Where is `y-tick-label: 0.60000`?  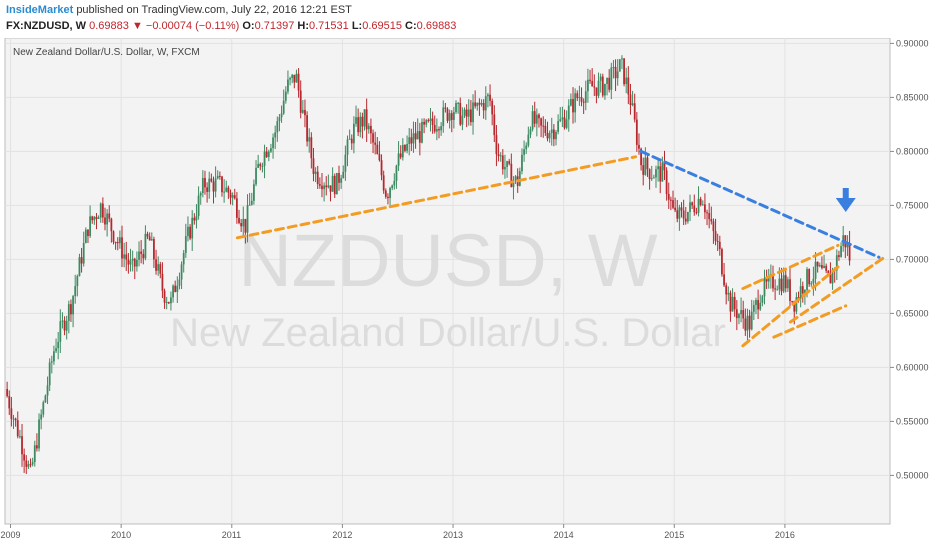 y-tick-label: 0.60000 is located at coordinates (912, 367).